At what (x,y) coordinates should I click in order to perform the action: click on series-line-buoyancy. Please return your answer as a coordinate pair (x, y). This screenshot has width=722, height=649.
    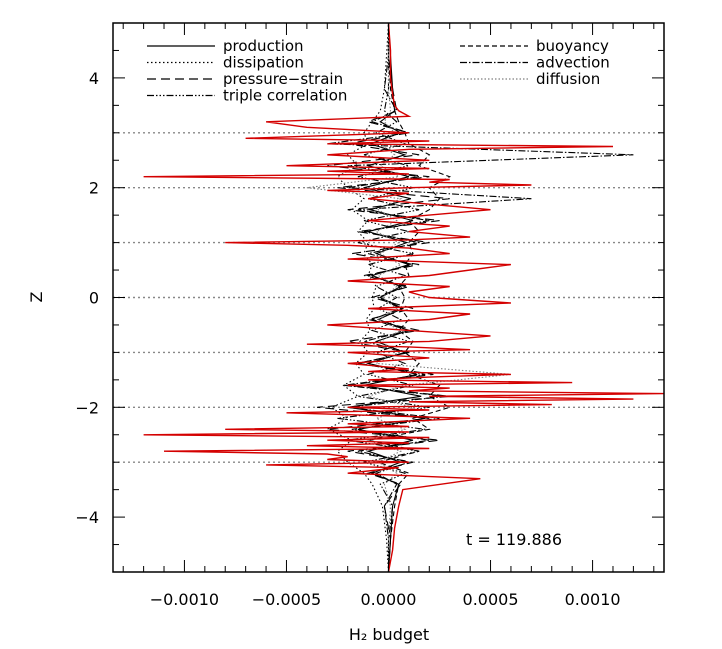
    Looking at the image, I should click on (409, 298).